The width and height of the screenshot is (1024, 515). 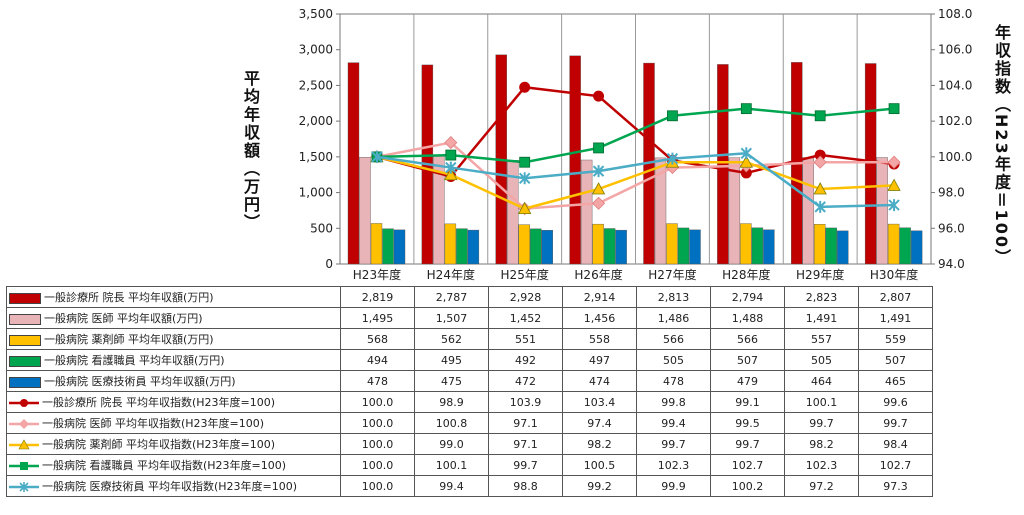 I want to click on table-cell: 99.6, so click(x=895, y=402).